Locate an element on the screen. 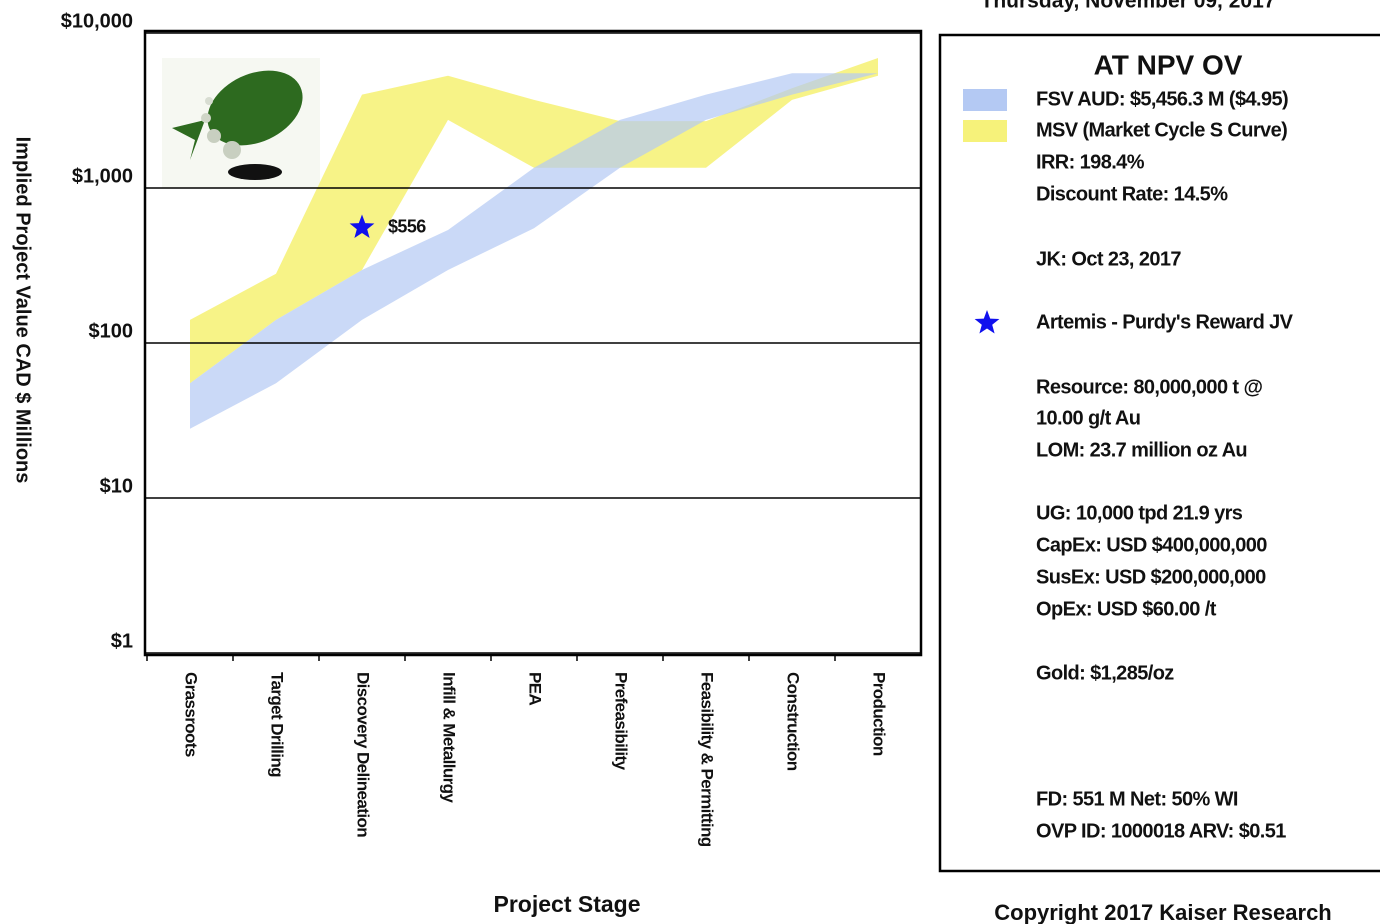  legend-note: JK: Oct 23, 2017 is located at coordinates (1108, 259).